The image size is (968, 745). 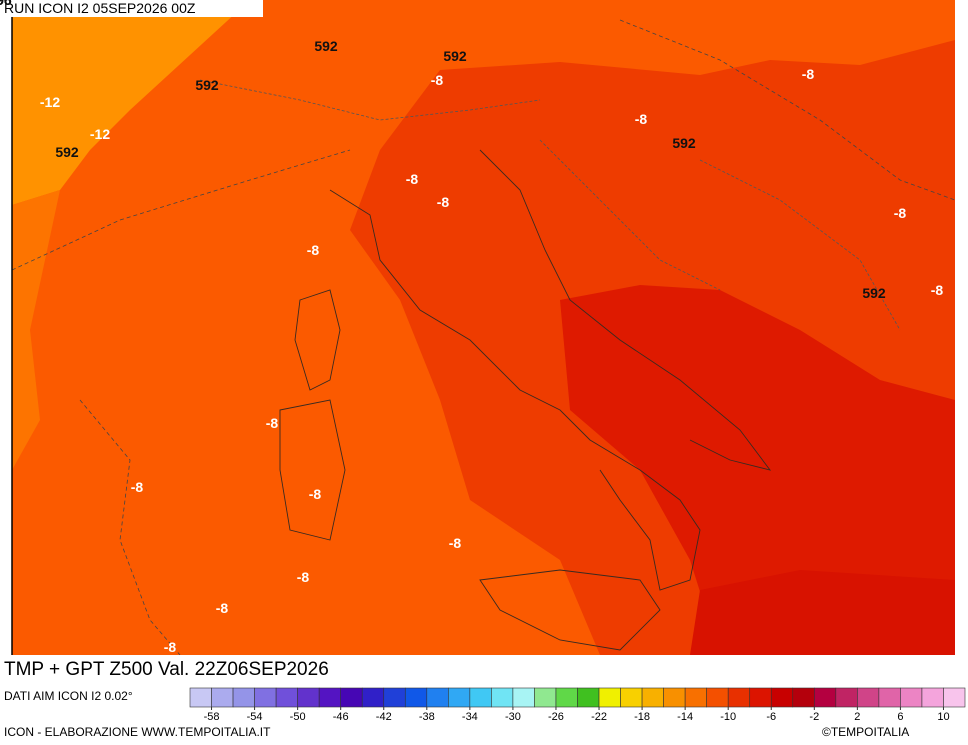 What do you see at coordinates (68, 696) in the screenshot?
I see `source: DATI AIM ICON I2 0.02°` at bounding box center [68, 696].